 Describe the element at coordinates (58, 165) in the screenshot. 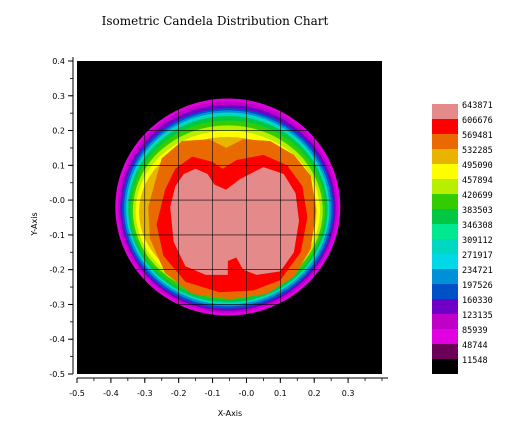

I see `y-tick-label: 0.1` at that location.